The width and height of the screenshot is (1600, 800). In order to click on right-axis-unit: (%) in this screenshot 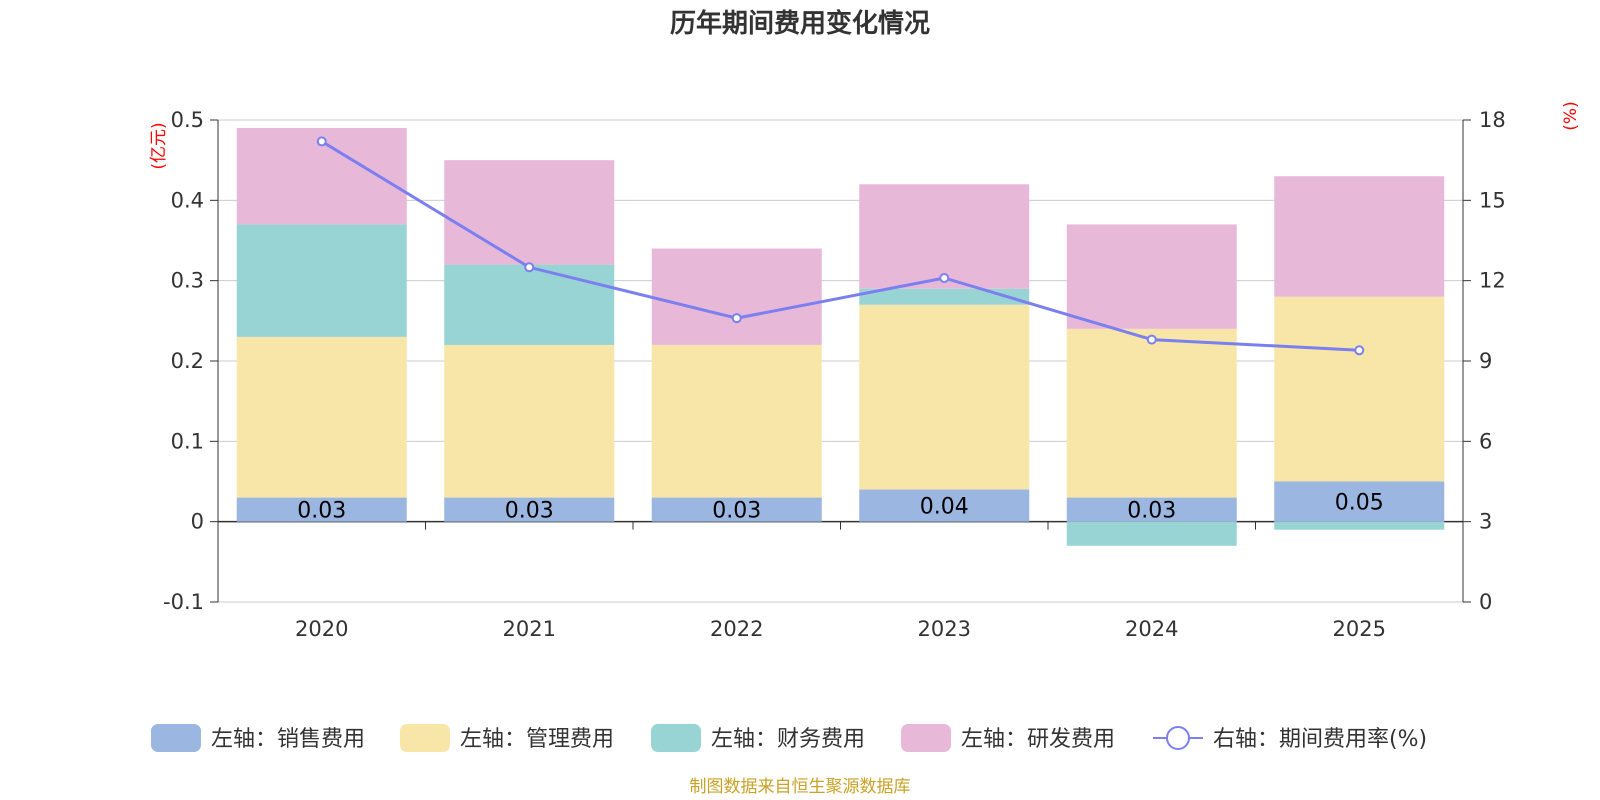, I will do `click(1571, 115)`.